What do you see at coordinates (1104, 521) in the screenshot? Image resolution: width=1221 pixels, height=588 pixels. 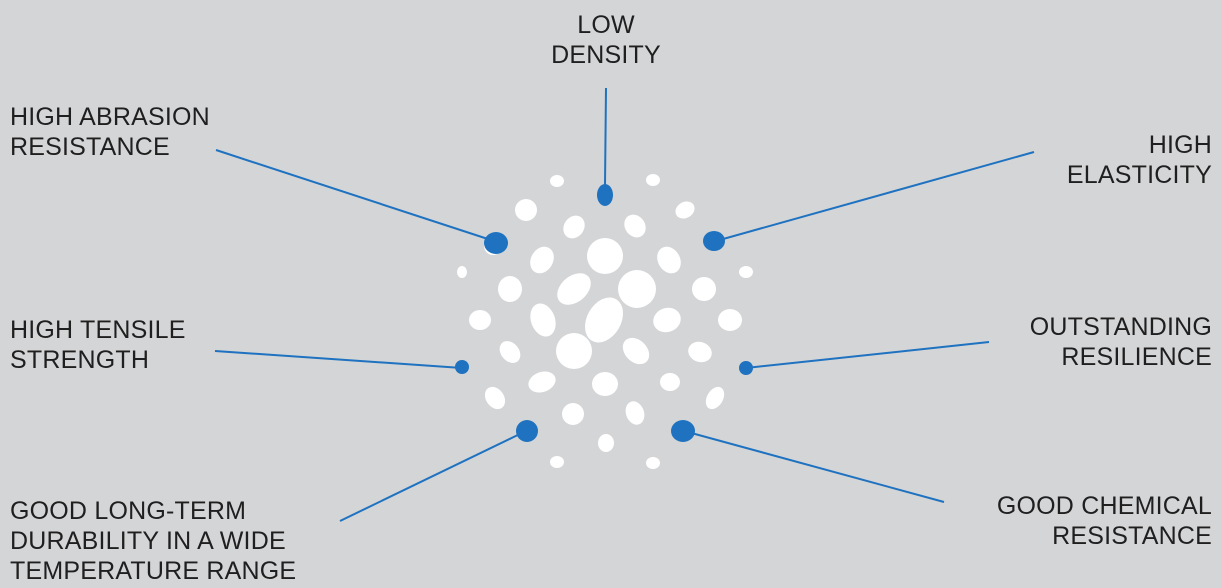 I see `label-good-chemical-resistance: GOOD CHEMICAL RESISTANCE` at bounding box center [1104, 521].